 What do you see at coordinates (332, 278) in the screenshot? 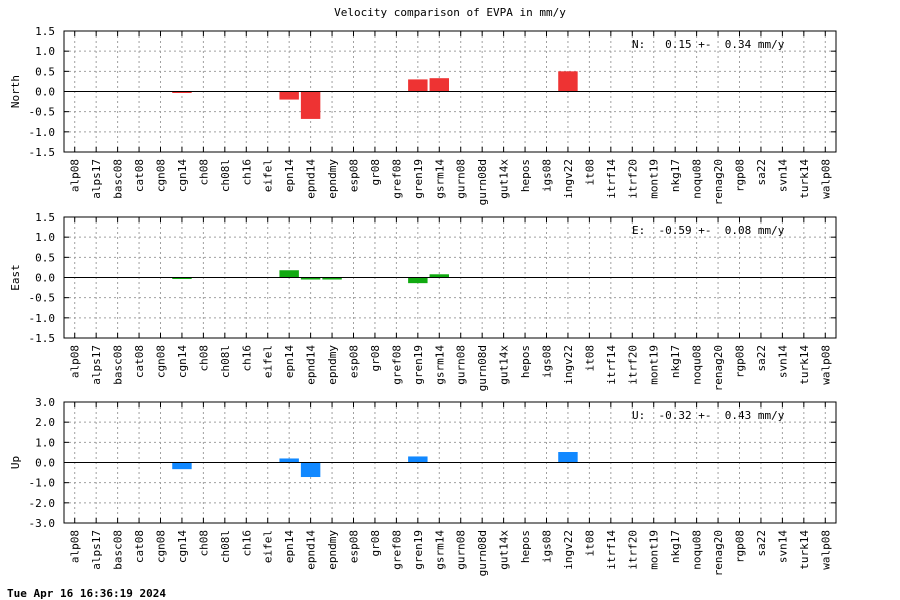
I see `bar-epndmy` at bounding box center [332, 278].